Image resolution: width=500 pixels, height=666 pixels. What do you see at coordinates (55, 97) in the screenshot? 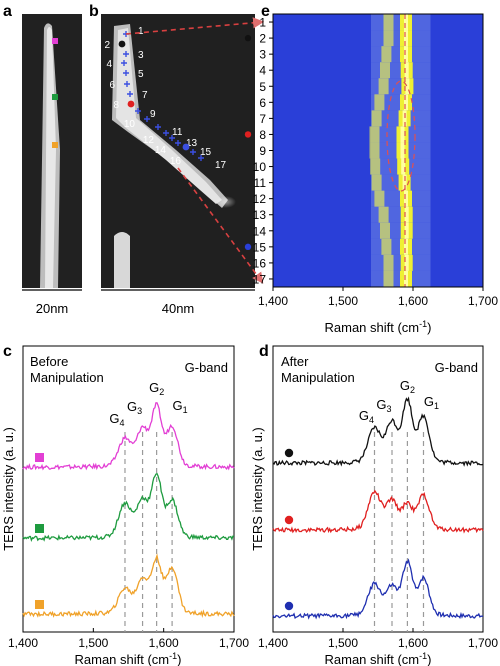
I see `panel-a-marker-green` at bounding box center [55, 97].